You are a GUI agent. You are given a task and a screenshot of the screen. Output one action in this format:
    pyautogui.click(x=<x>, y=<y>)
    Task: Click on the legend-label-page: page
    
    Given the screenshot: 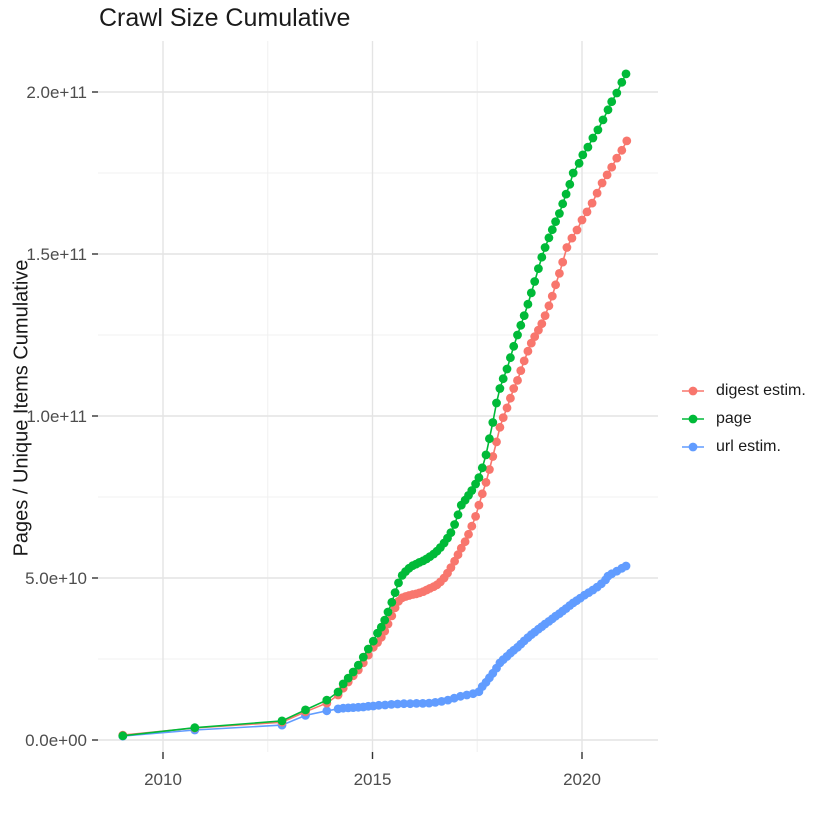 What is the action you would take?
    pyautogui.click(x=734, y=418)
    